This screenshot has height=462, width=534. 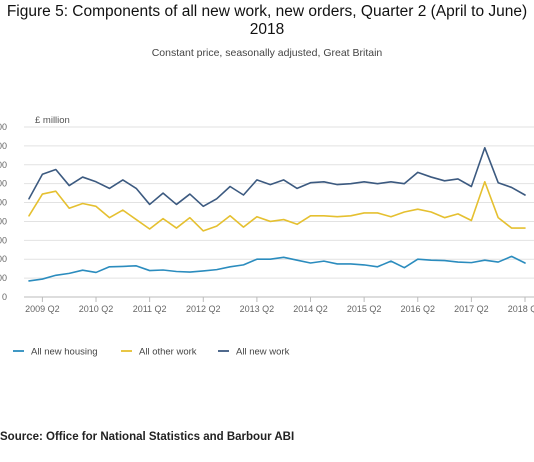 I want to click on y-tick-label: 0, so click(x=4, y=297).